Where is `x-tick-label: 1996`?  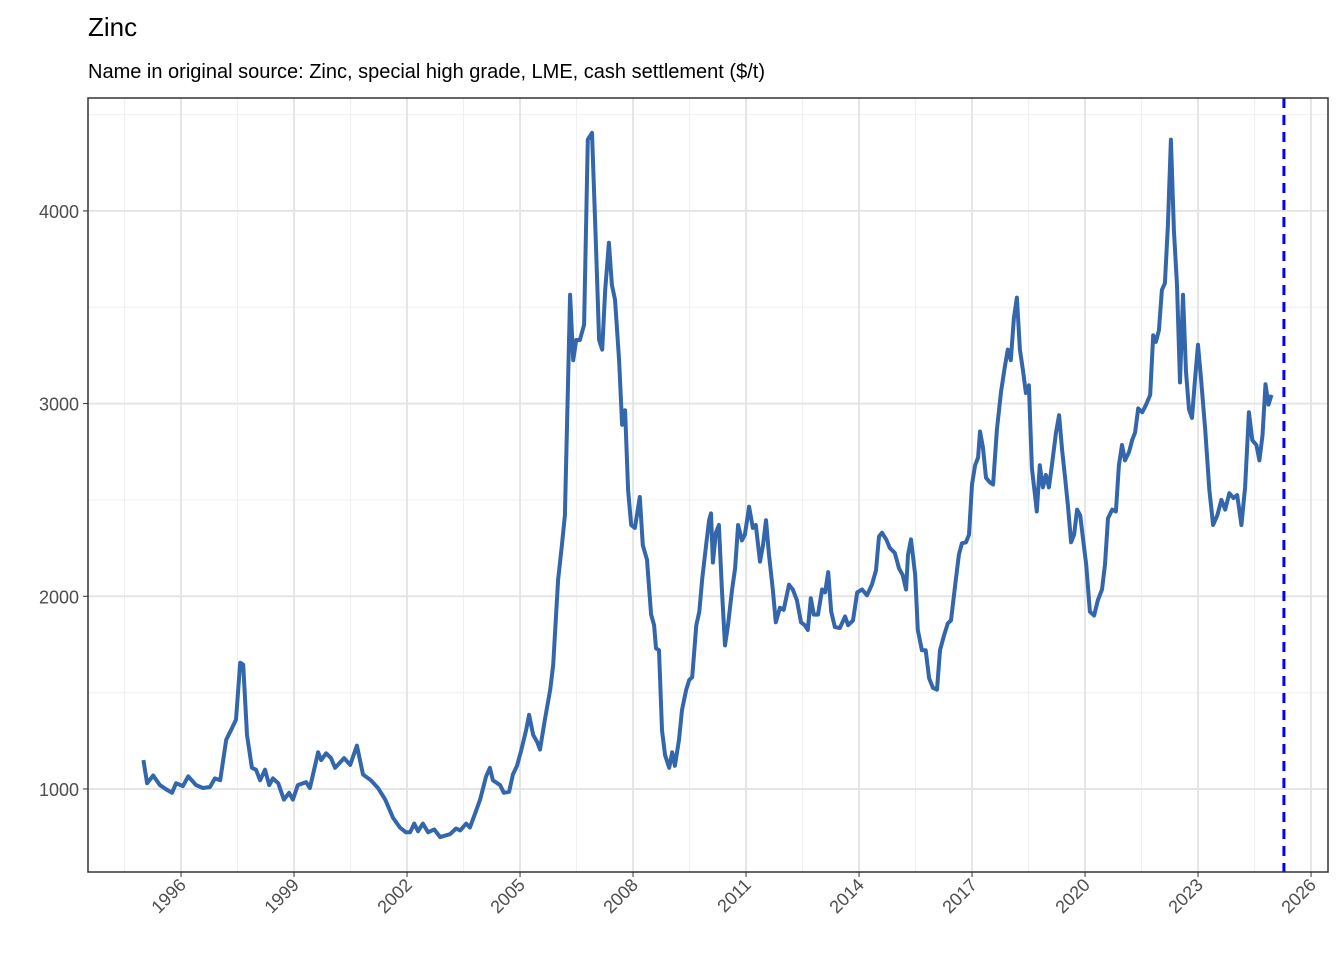
x-tick-label: 1996 is located at coordinates (168, 896).